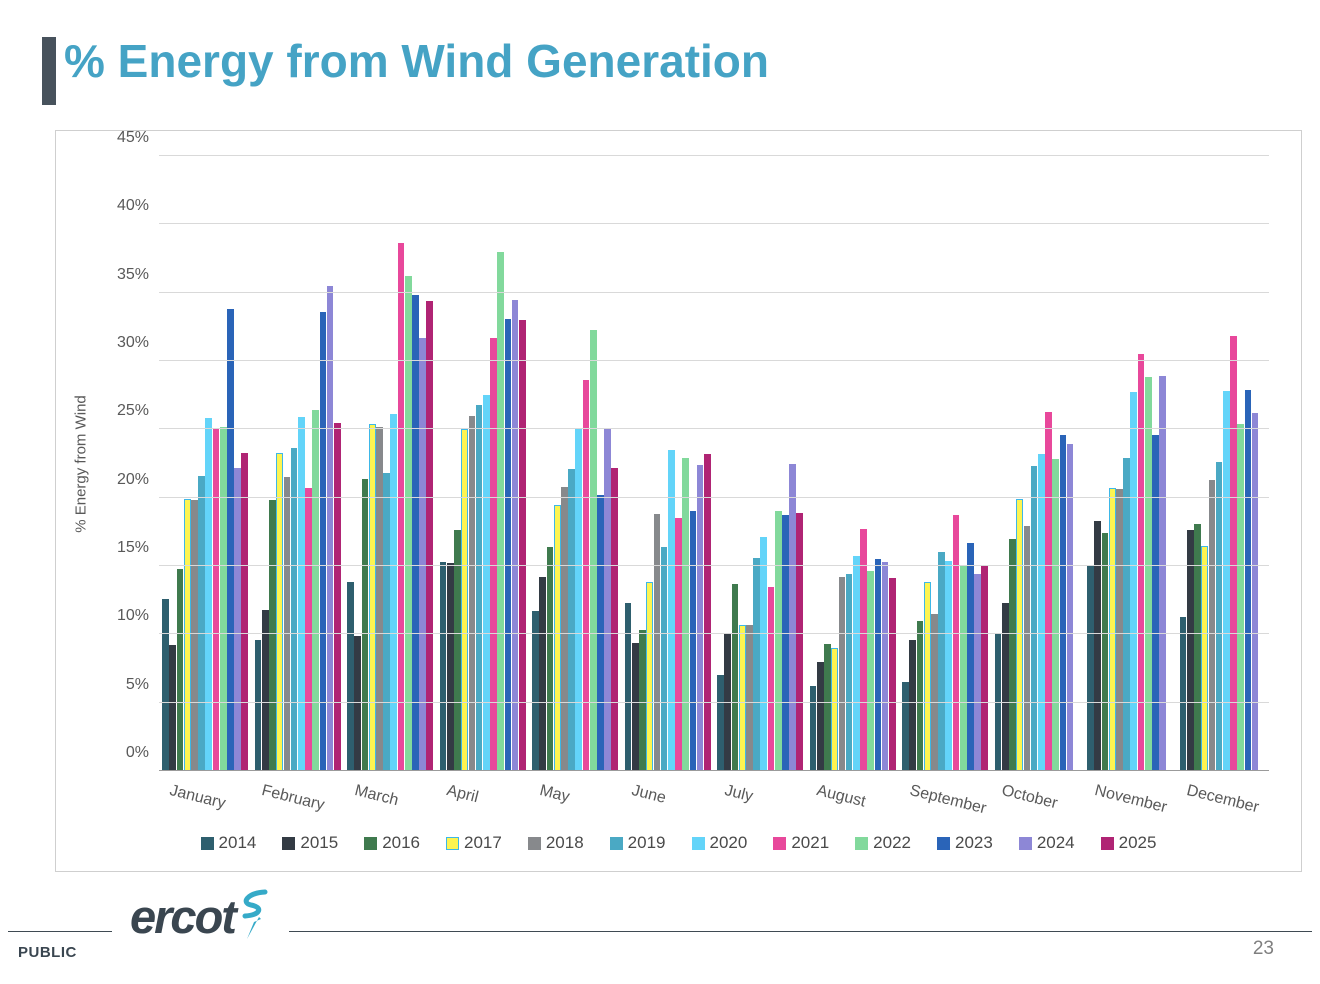 This screenshot has width=1320, height=984. Describe the element at coordinates (137, 684) in the screenshot. I see `y-tick-label: 5%` at that location.